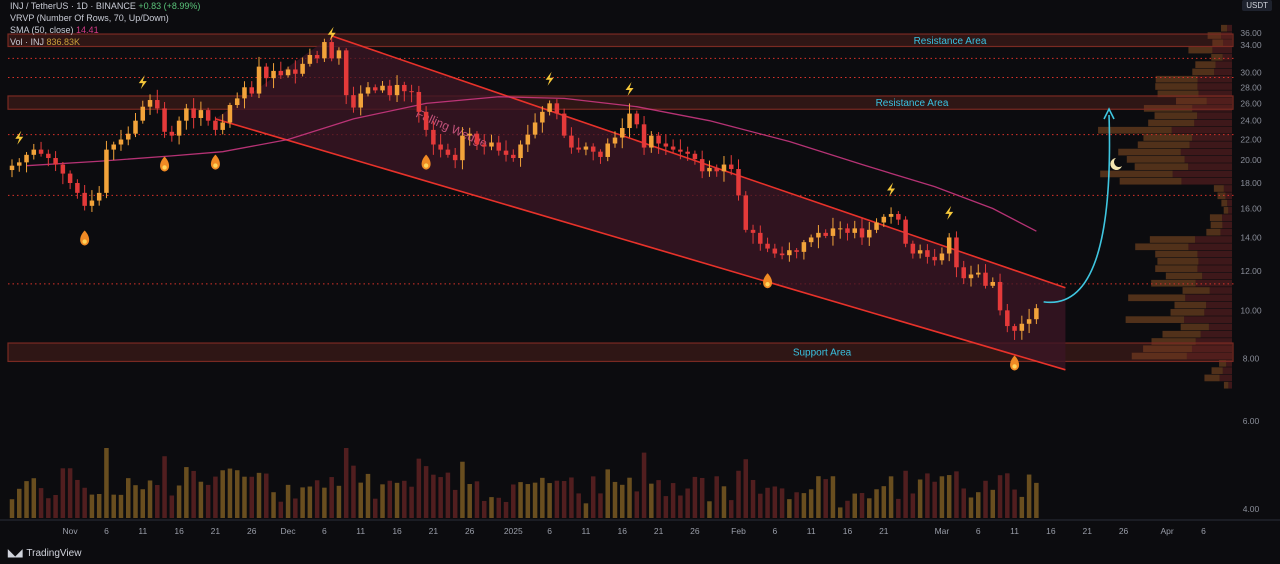  Describe the element at coordinates (950, 41) in the screenshot. I see `zone-label-0: Resistance Area` at that location.